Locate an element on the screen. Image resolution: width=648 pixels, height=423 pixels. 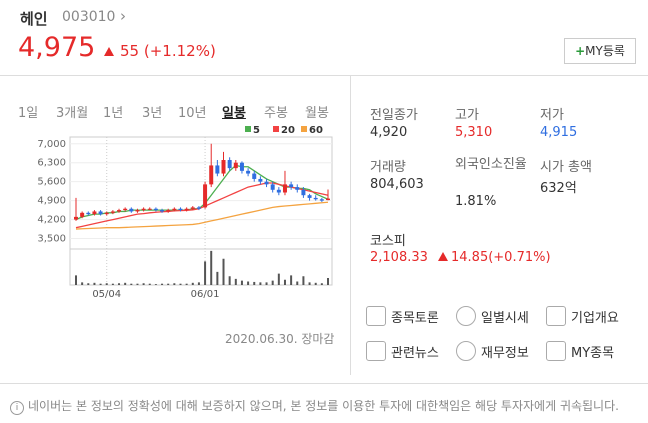
link: 종목토론 is located at coordinates (415, 318).